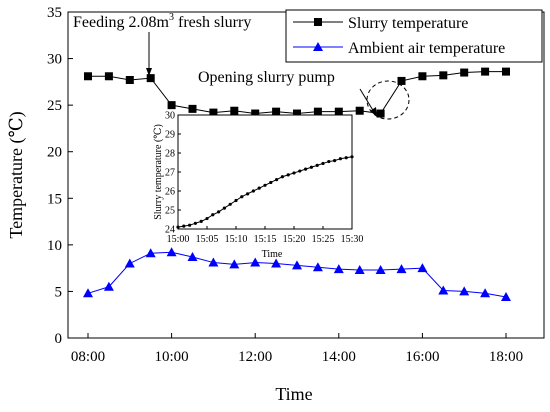  I want to click on main-y-tick-label: 35, so click(54, 13).